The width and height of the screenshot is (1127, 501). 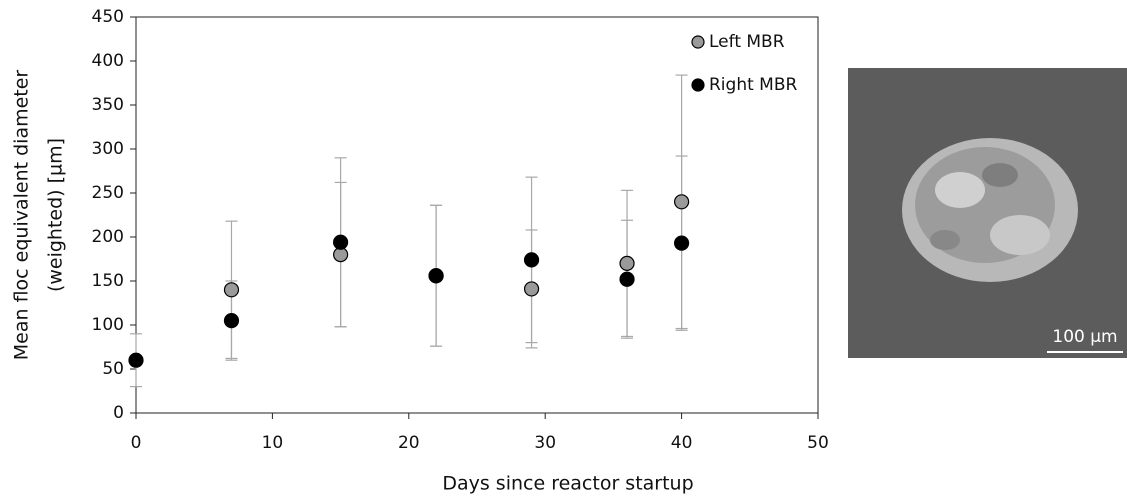 I want to click on y-tick-label: 350, so click(x=108, y=105).